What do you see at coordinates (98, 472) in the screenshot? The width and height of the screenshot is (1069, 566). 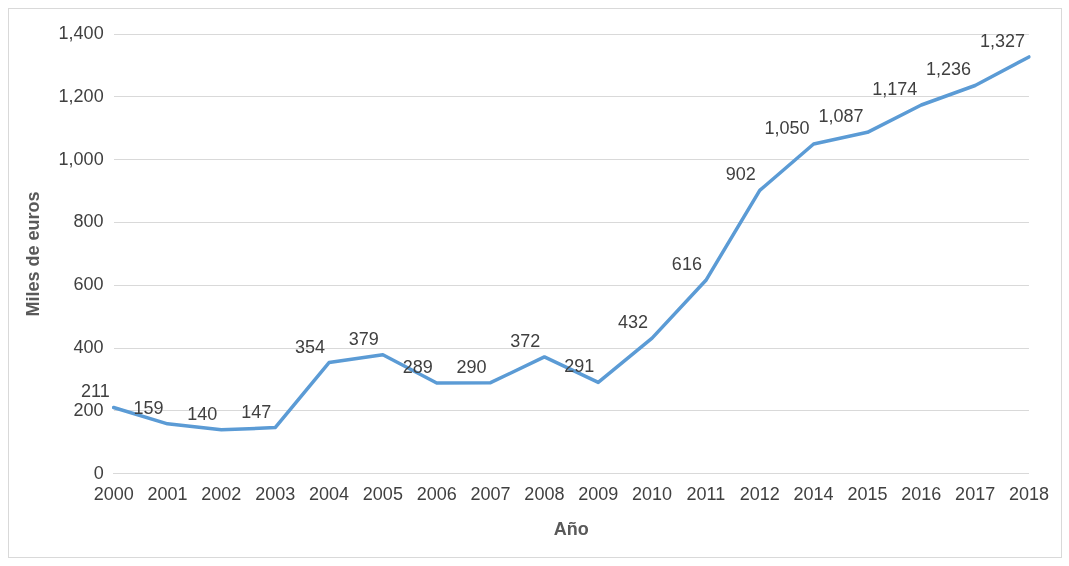 I see `y-tick-label: 0` at bounding box center [98, 472].